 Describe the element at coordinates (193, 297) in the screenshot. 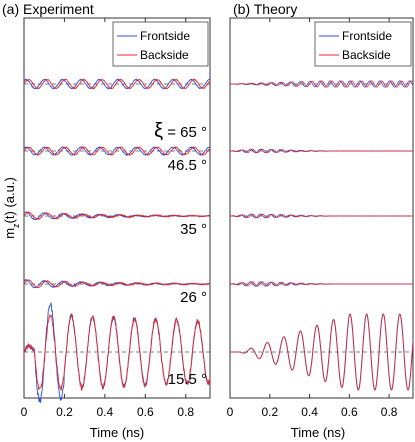

I see `angle-label: 26 °` at that location.